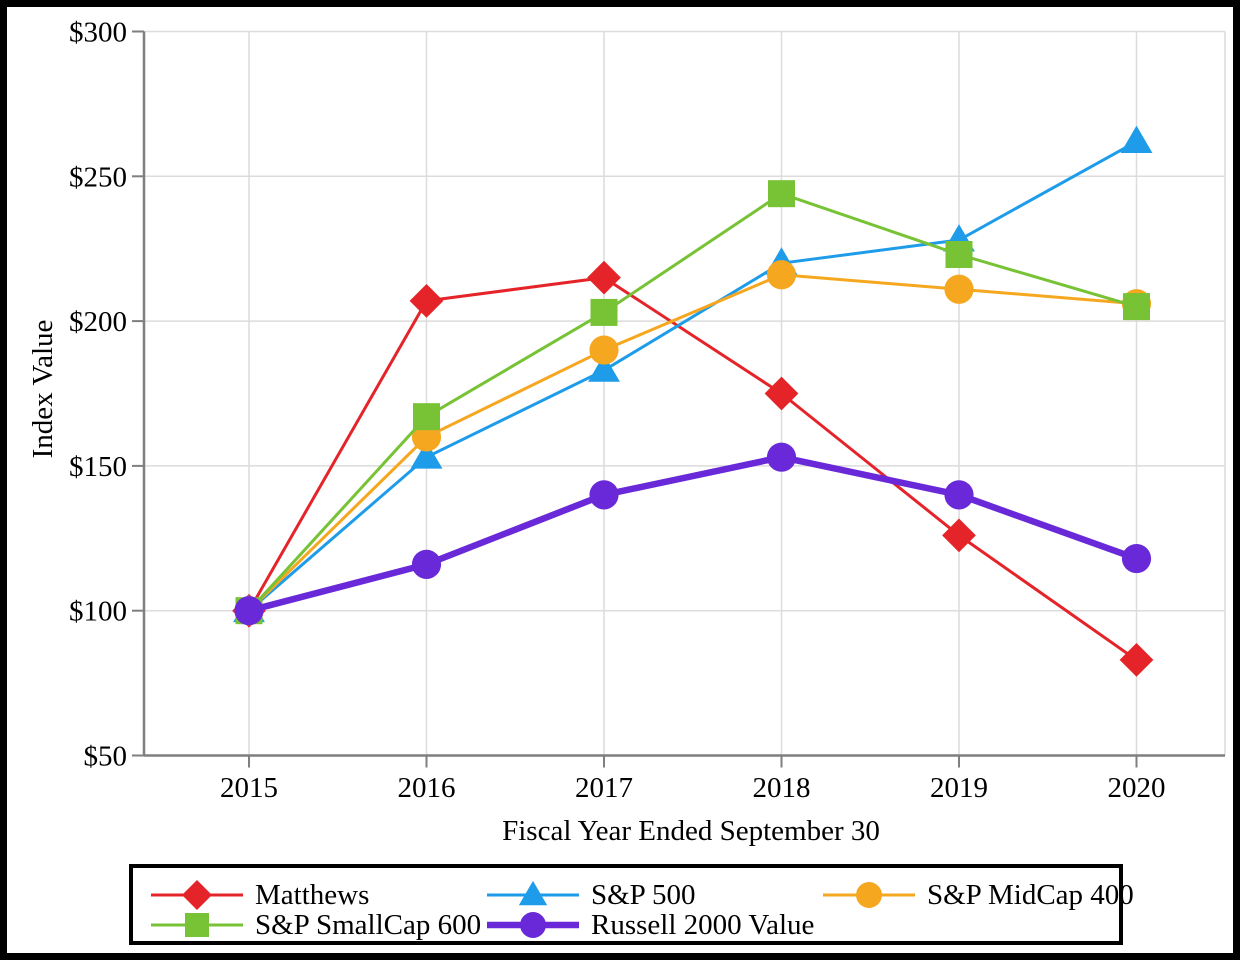  What do you see at coordinates (98, 177) in the screenshot?
I see `y-tick-label: $250` at bounding box center [98, 177].